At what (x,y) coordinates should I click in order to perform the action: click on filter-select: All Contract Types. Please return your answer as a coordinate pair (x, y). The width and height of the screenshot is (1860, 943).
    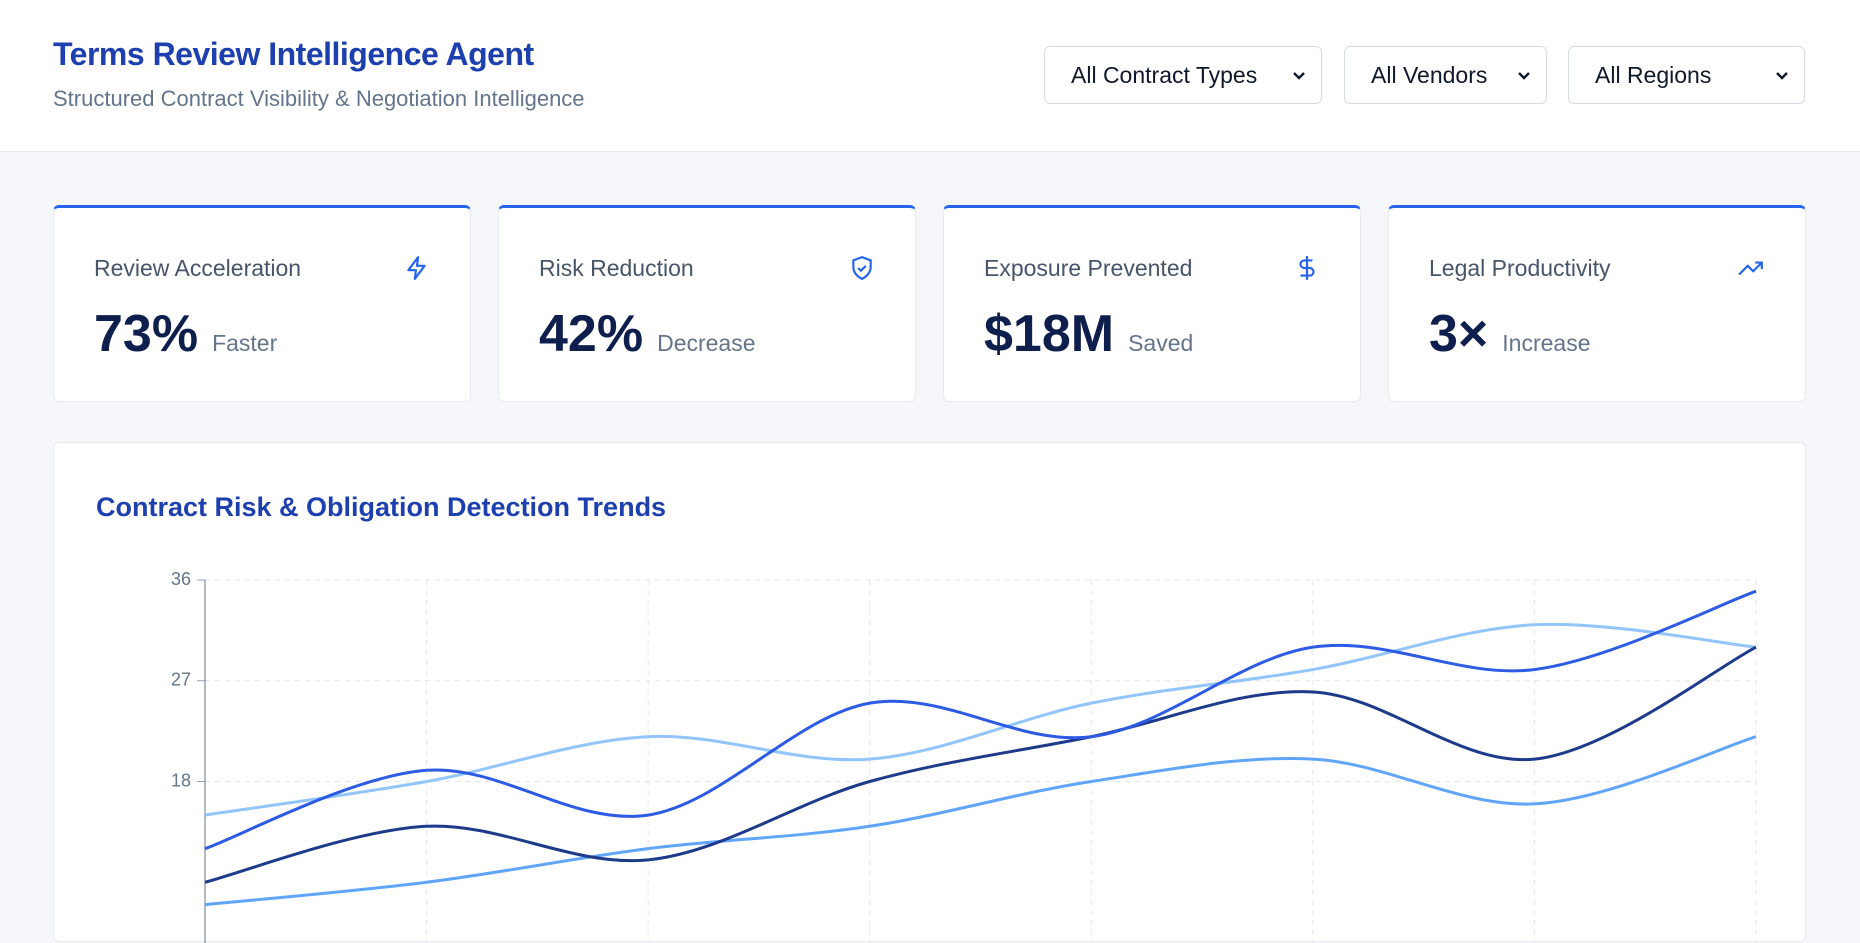
    Looking at the image, I should click on (1183, 75).